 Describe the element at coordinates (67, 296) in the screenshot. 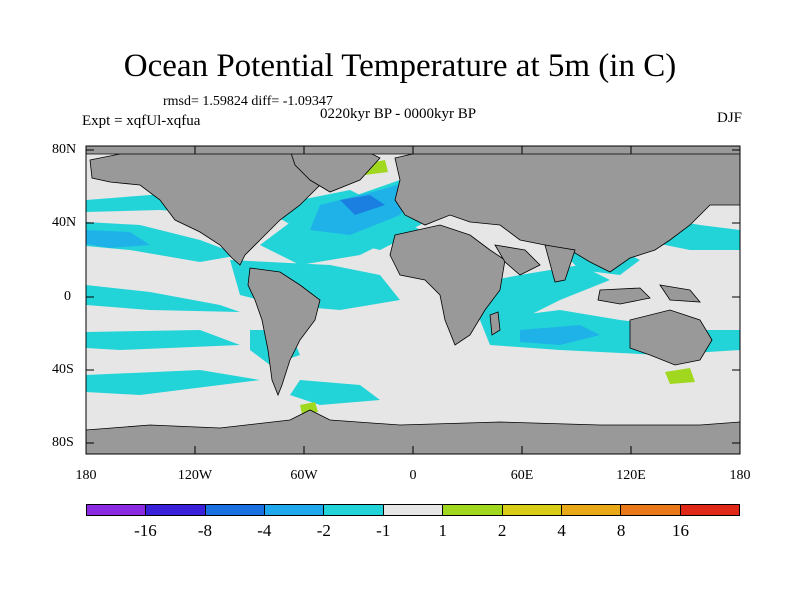

I see `y-tick-0: 0` at that location.